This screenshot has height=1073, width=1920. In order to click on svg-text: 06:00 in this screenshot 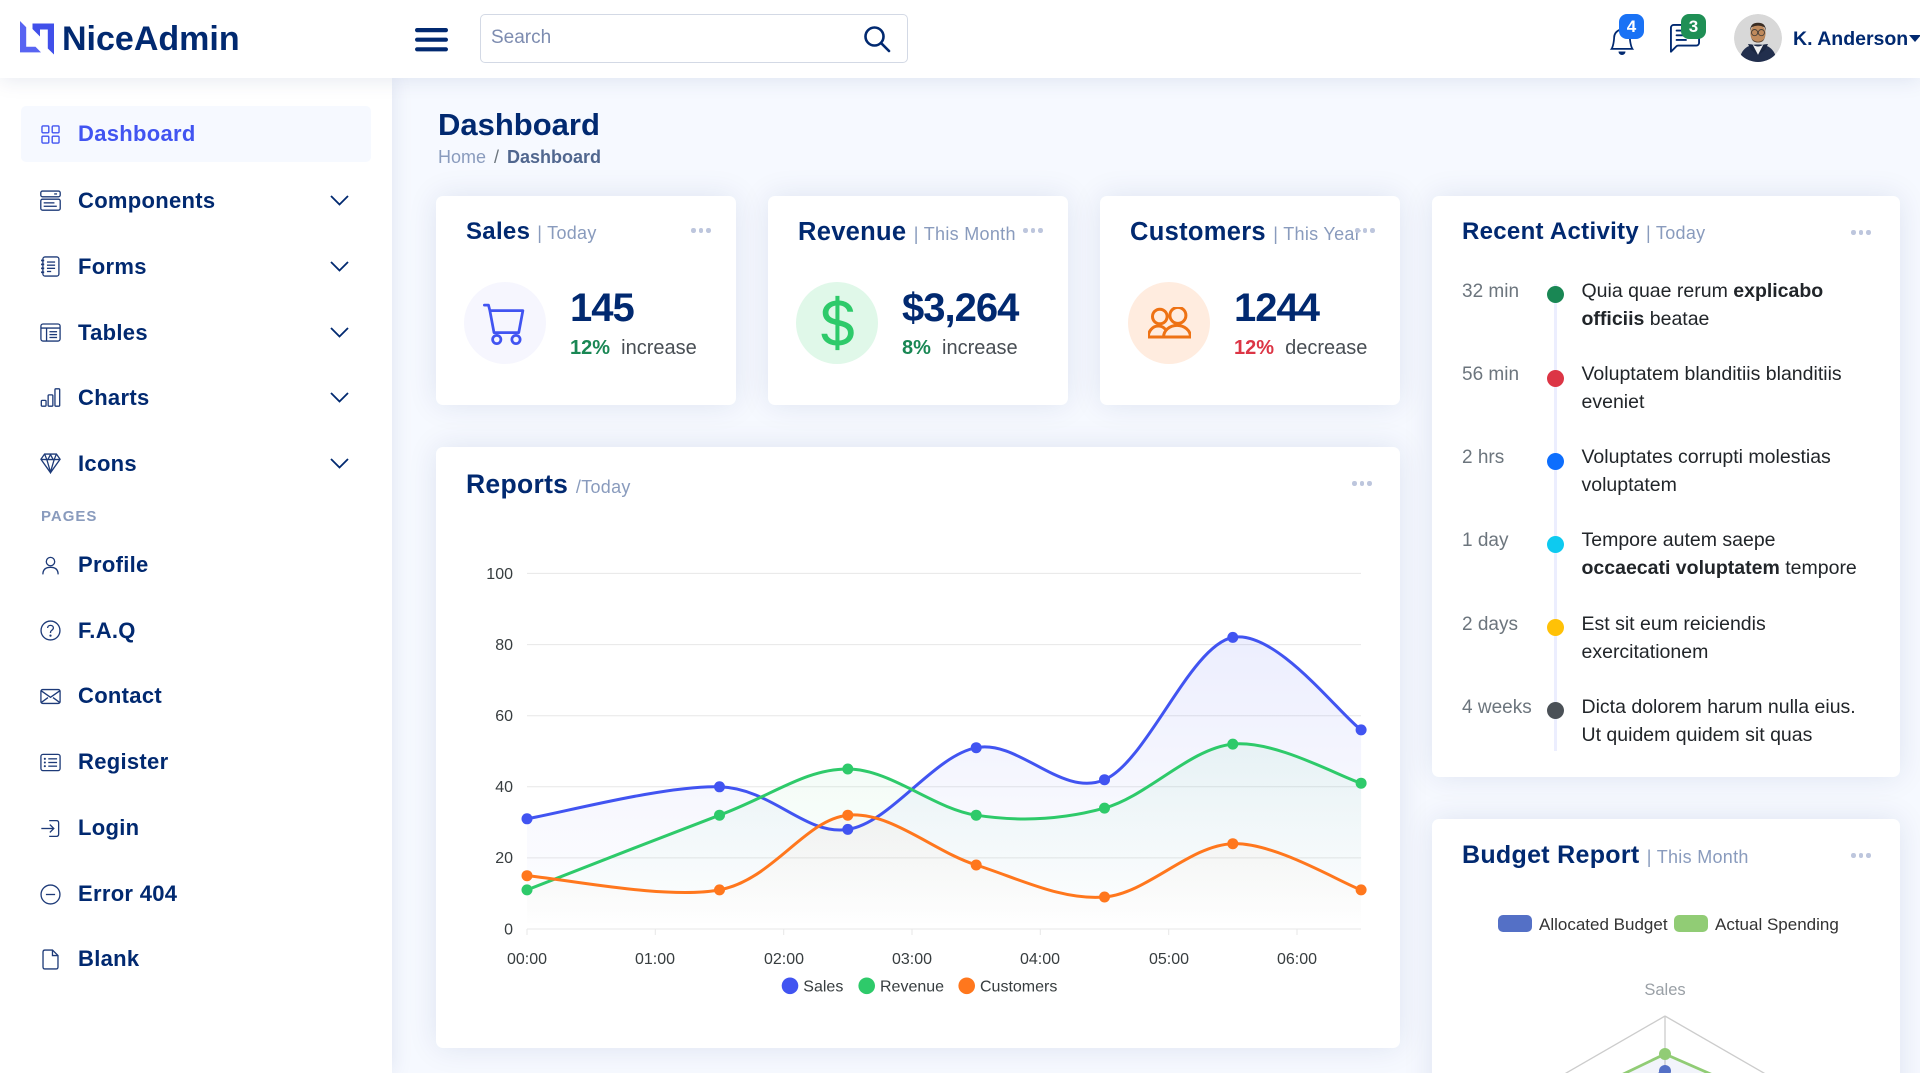, I will do `click(1297, 959)`.